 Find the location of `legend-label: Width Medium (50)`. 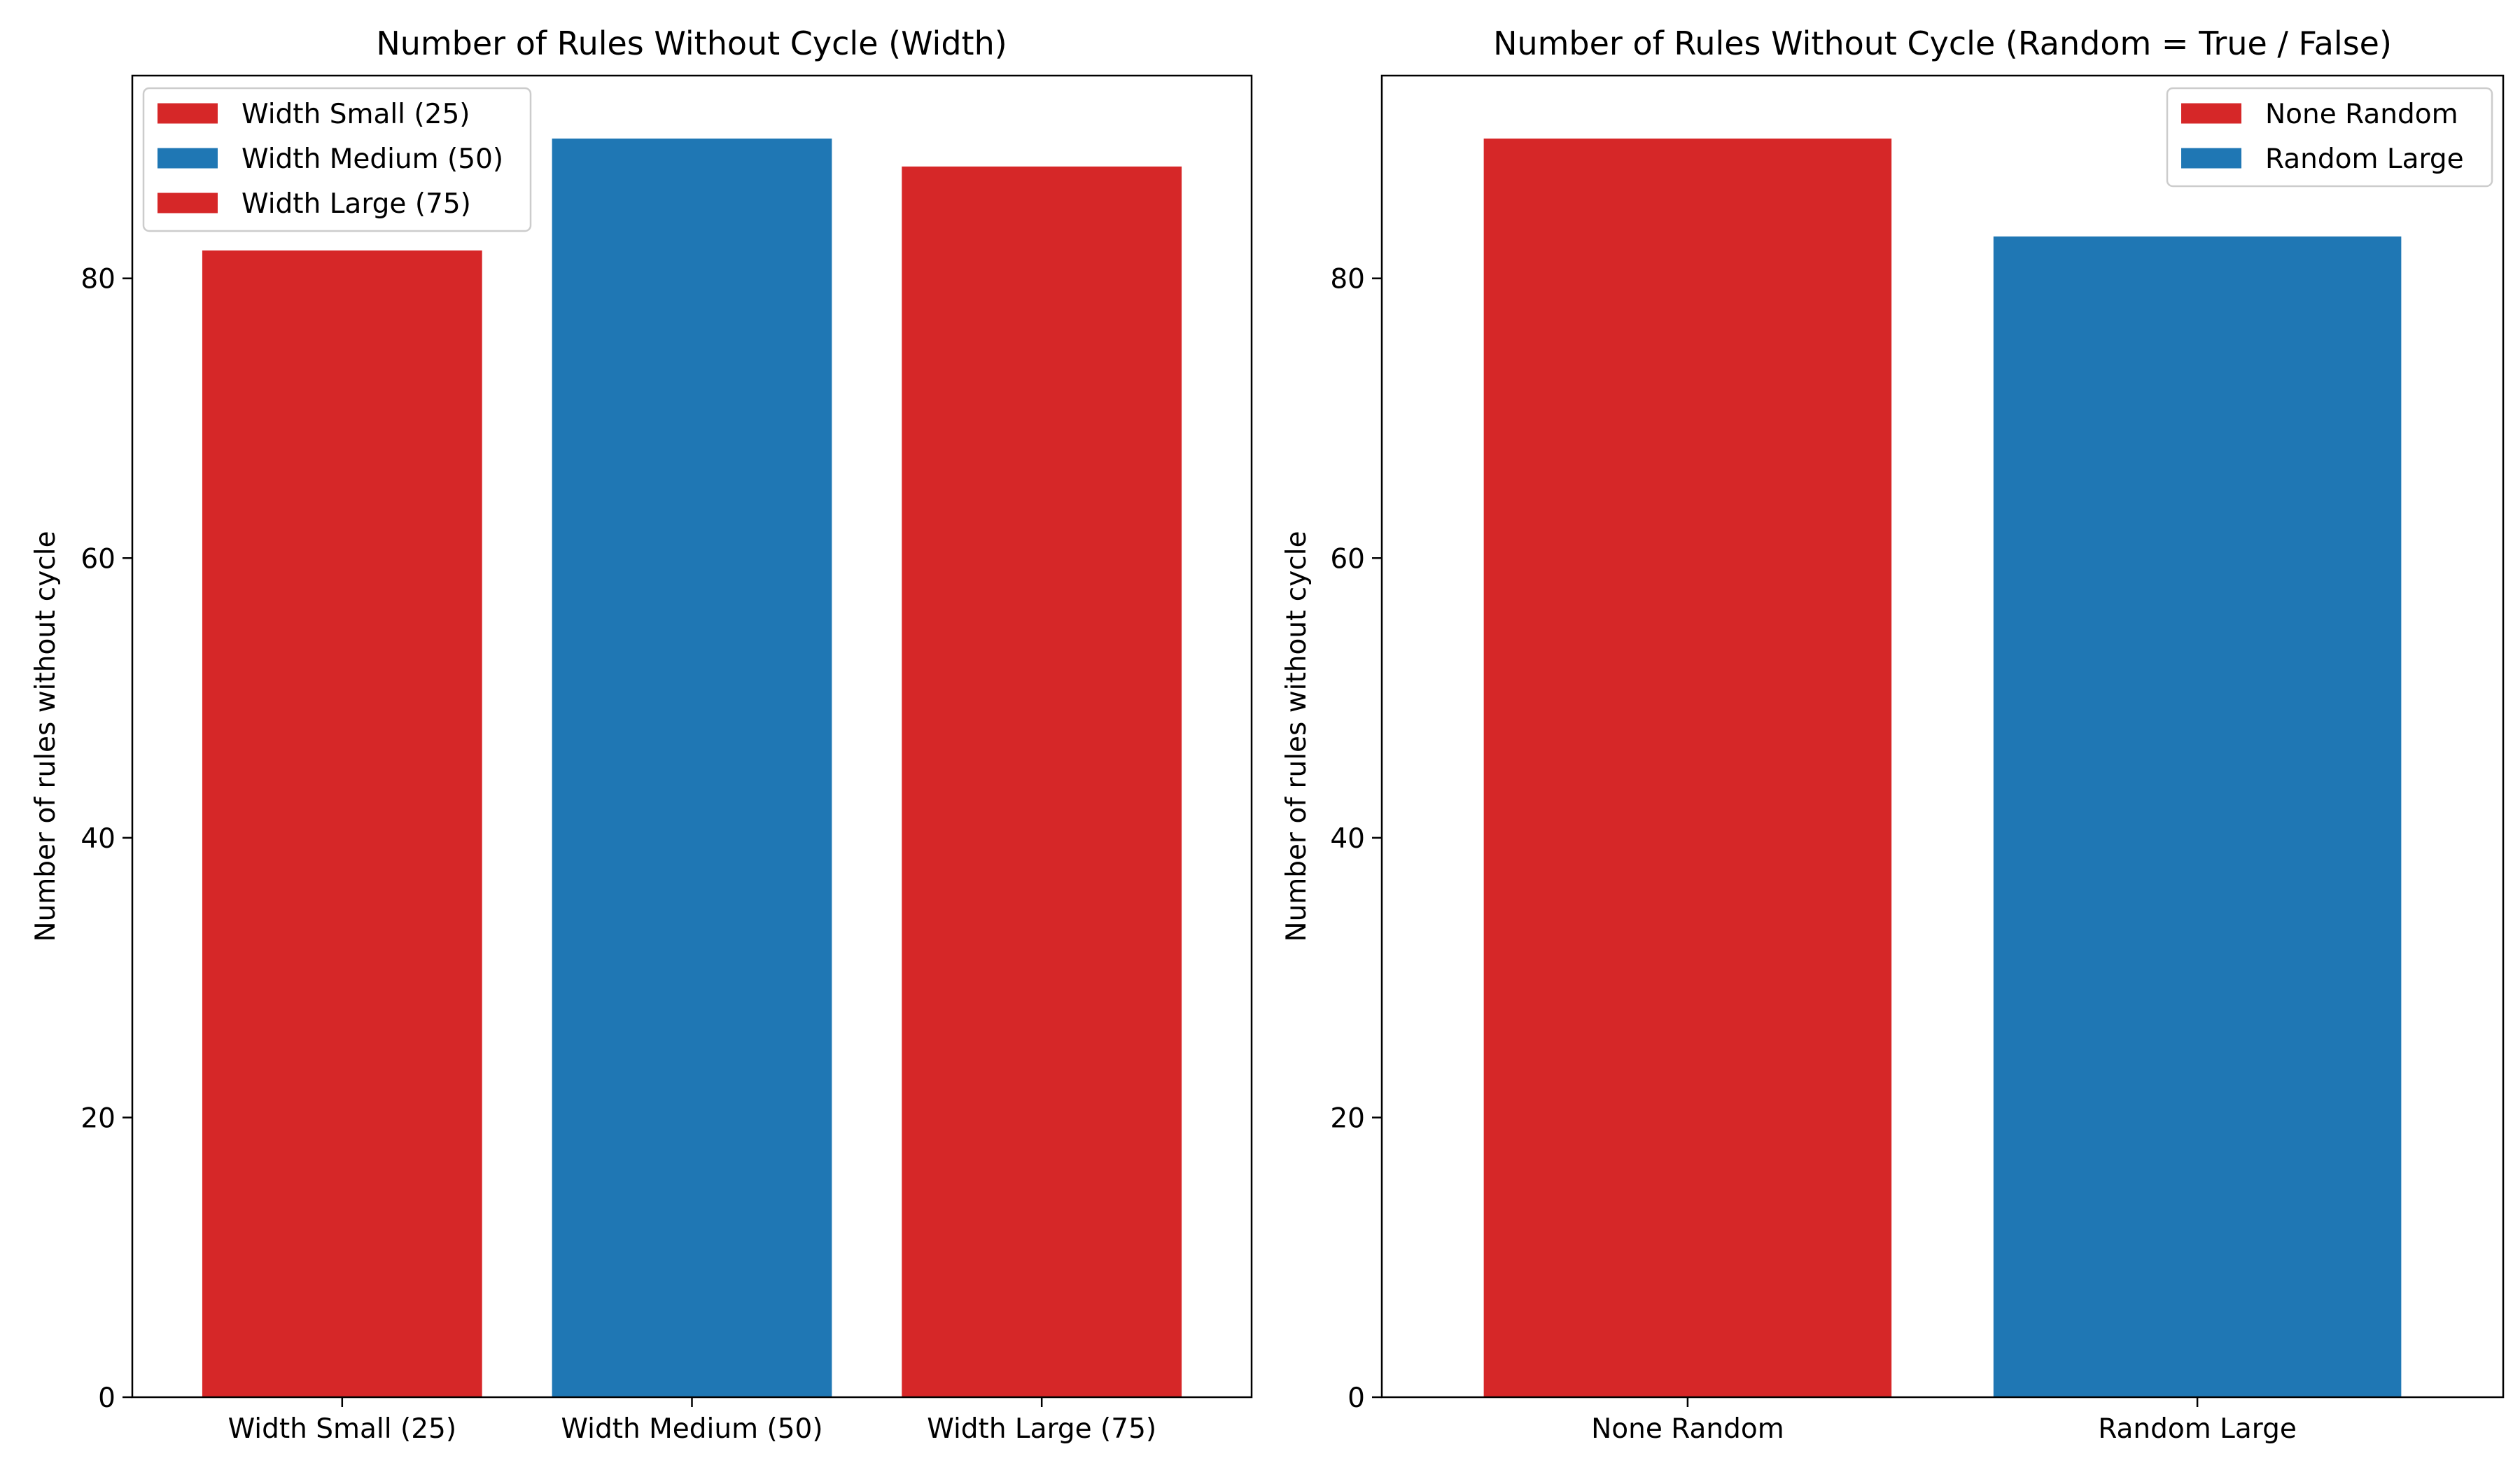

legend-label: Width Medium (50) is located at coordinates (372, 159).